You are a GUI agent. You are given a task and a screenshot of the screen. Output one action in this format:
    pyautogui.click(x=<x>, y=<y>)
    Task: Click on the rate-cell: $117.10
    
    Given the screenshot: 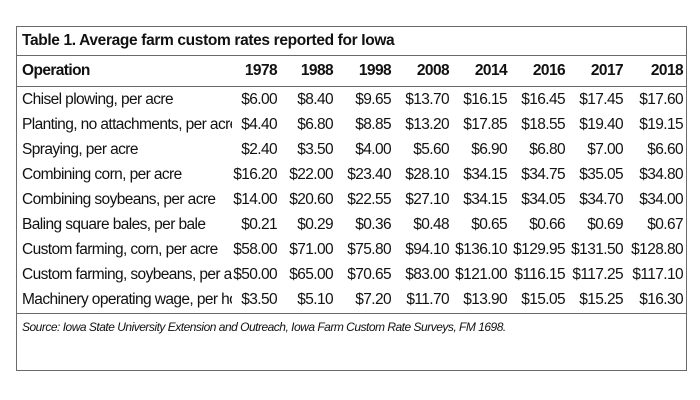 What is the action you would take?
    pyautogui.click(x=657, y=274)
    